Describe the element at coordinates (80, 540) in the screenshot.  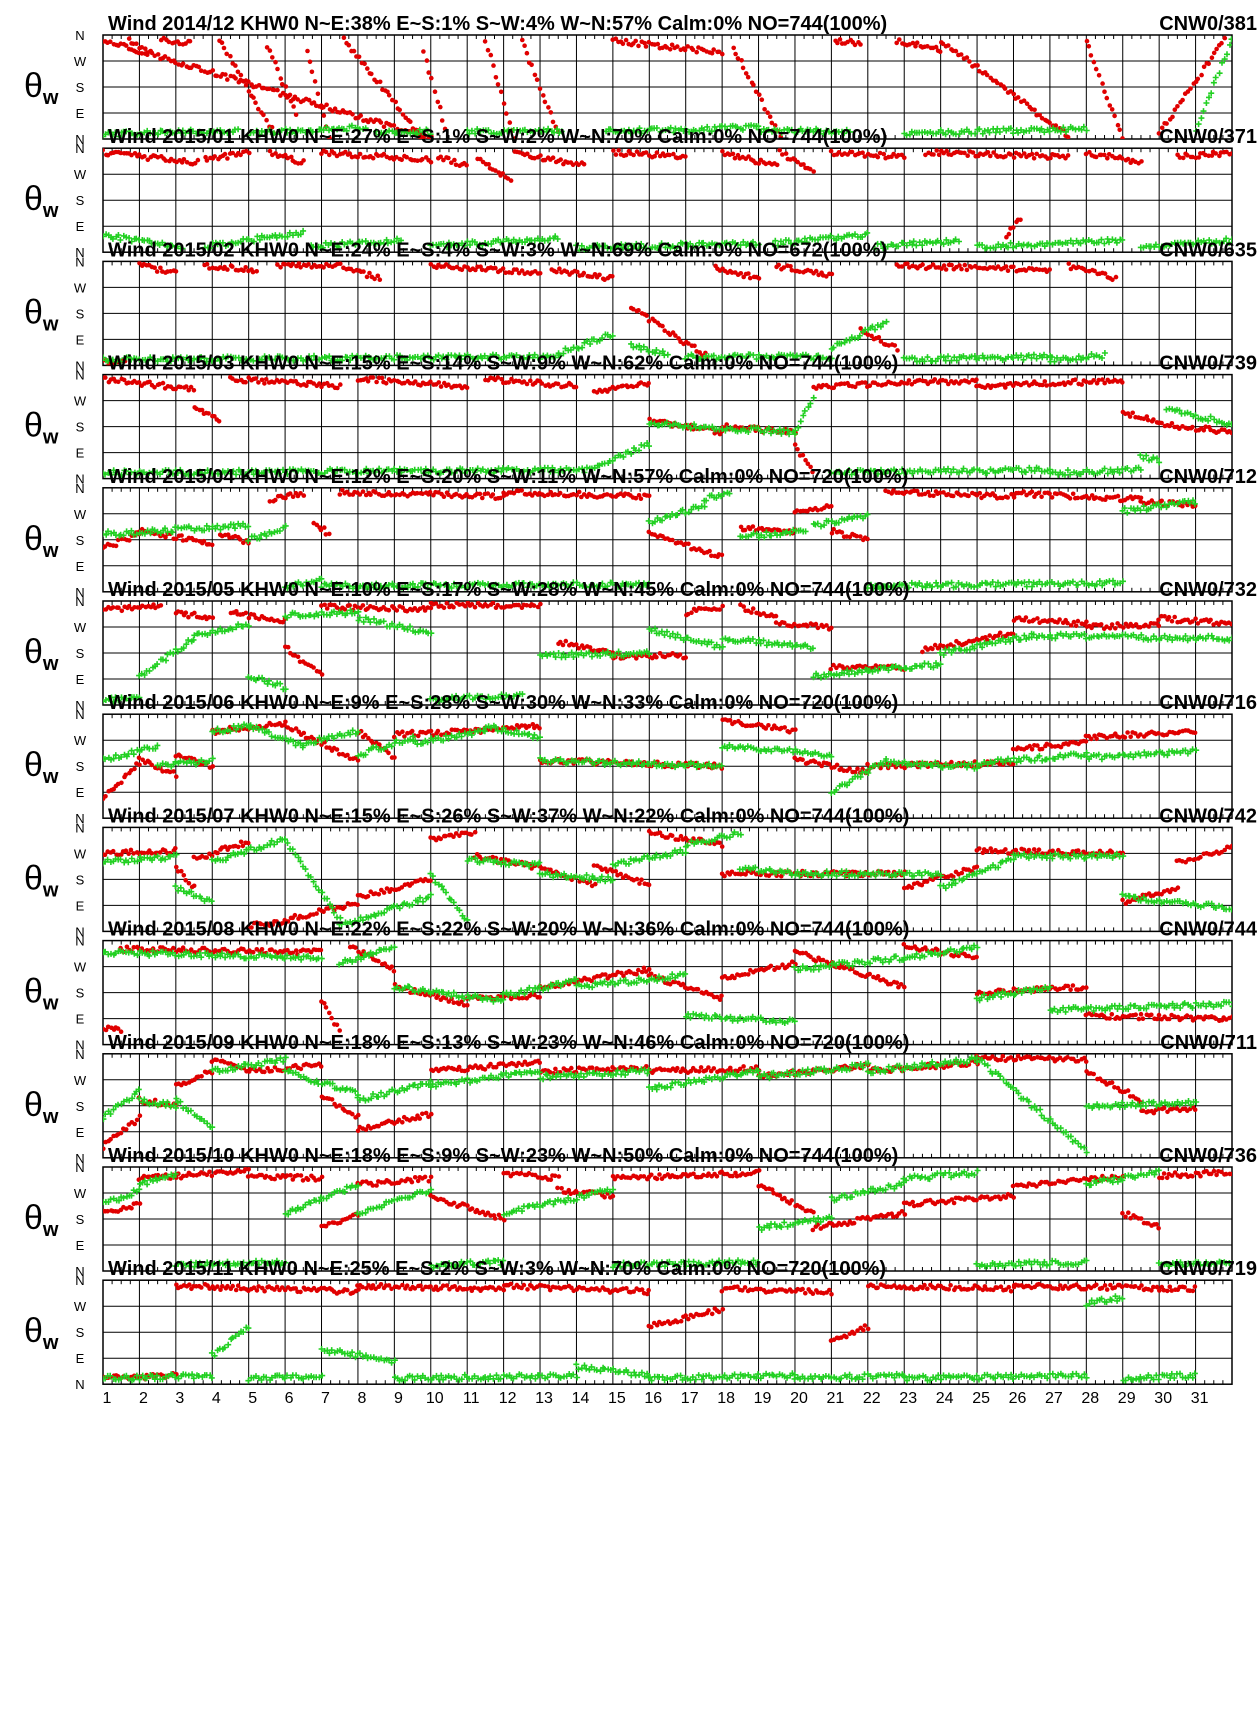
I see `y-tick-label: S` at that location.